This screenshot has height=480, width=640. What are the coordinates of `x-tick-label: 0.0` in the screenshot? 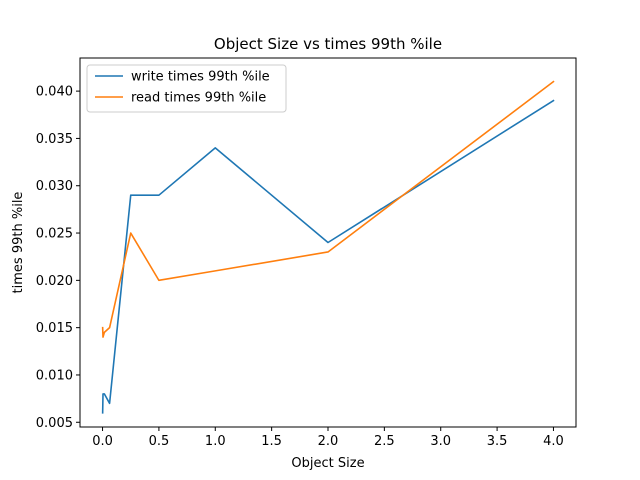 It's located at (102, 441).